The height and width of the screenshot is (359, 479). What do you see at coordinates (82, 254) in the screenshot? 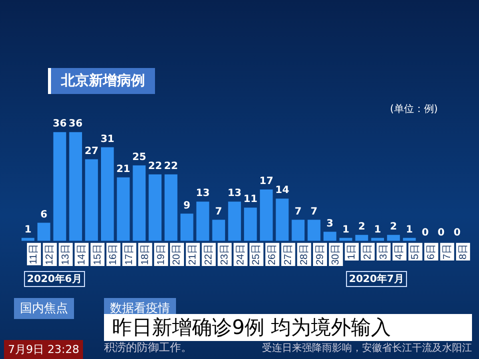
I see `x-tick-label: 14日` at bounding box center [82, 254].